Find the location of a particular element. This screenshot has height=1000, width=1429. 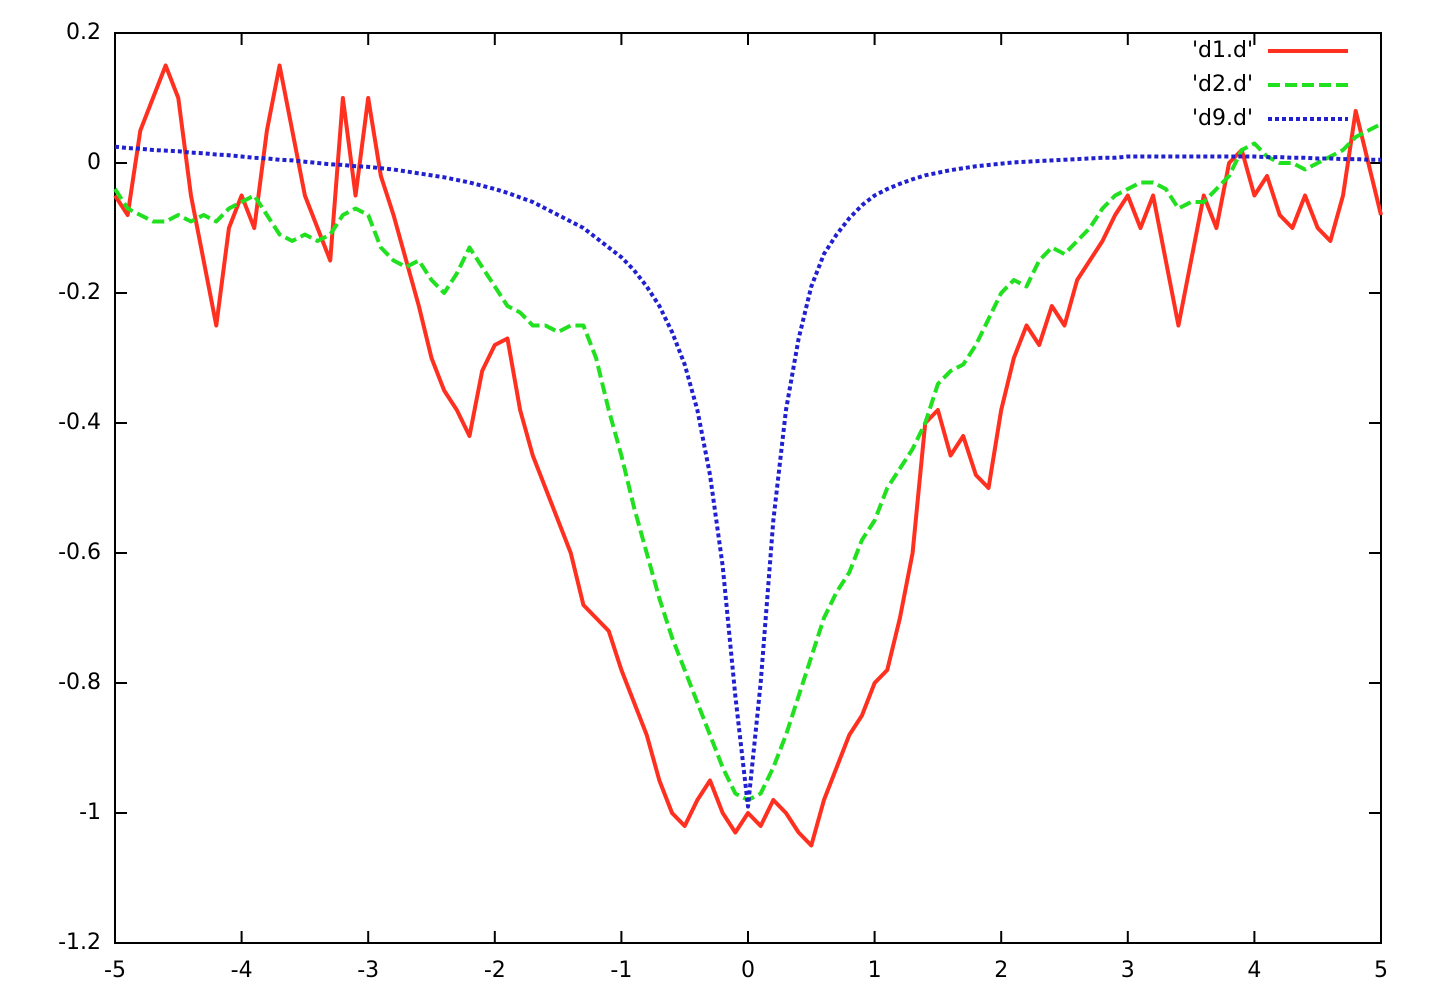

x-tick-label: -4 is located at coordinates (242, 970).